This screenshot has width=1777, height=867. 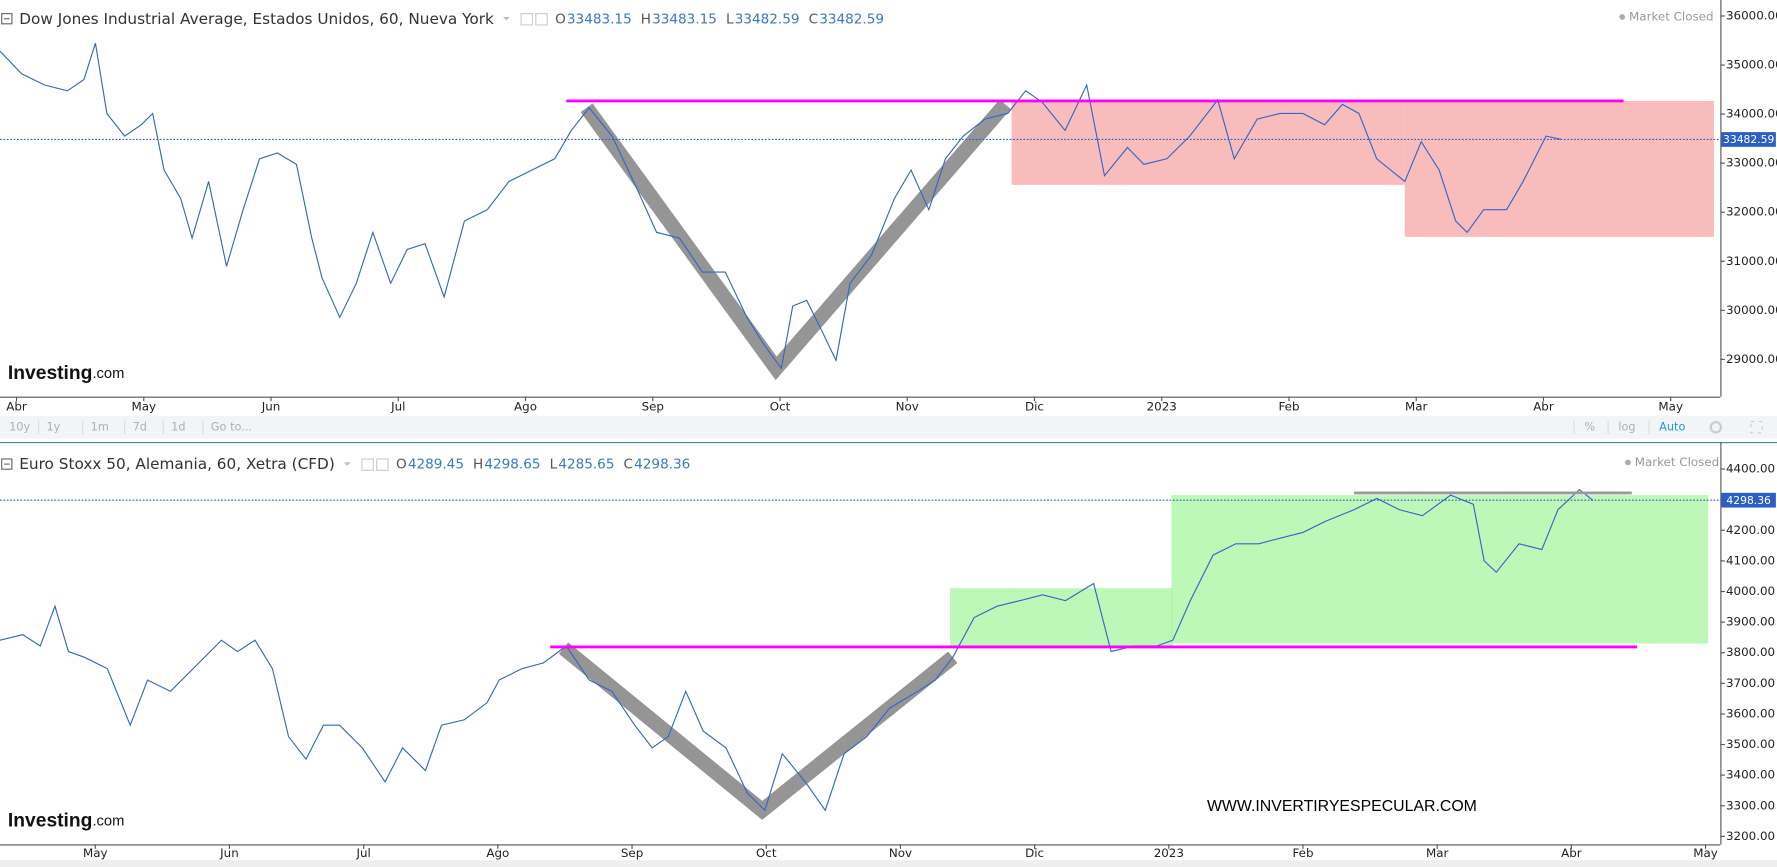 What do you see at coordinates (1750, 683) in the screenshot?
I see `y-tick-label: 3700.00` at bounding box center [1750, 683].